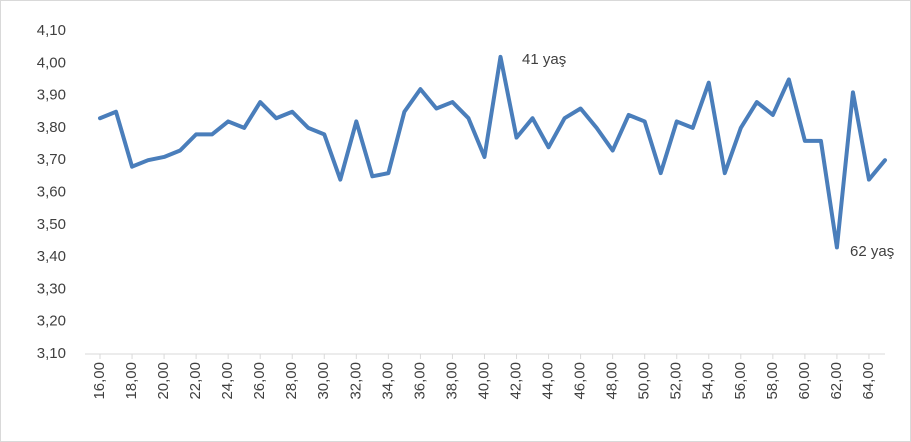  I want to click on x-tick-label: 30,00, so click(323, 381).